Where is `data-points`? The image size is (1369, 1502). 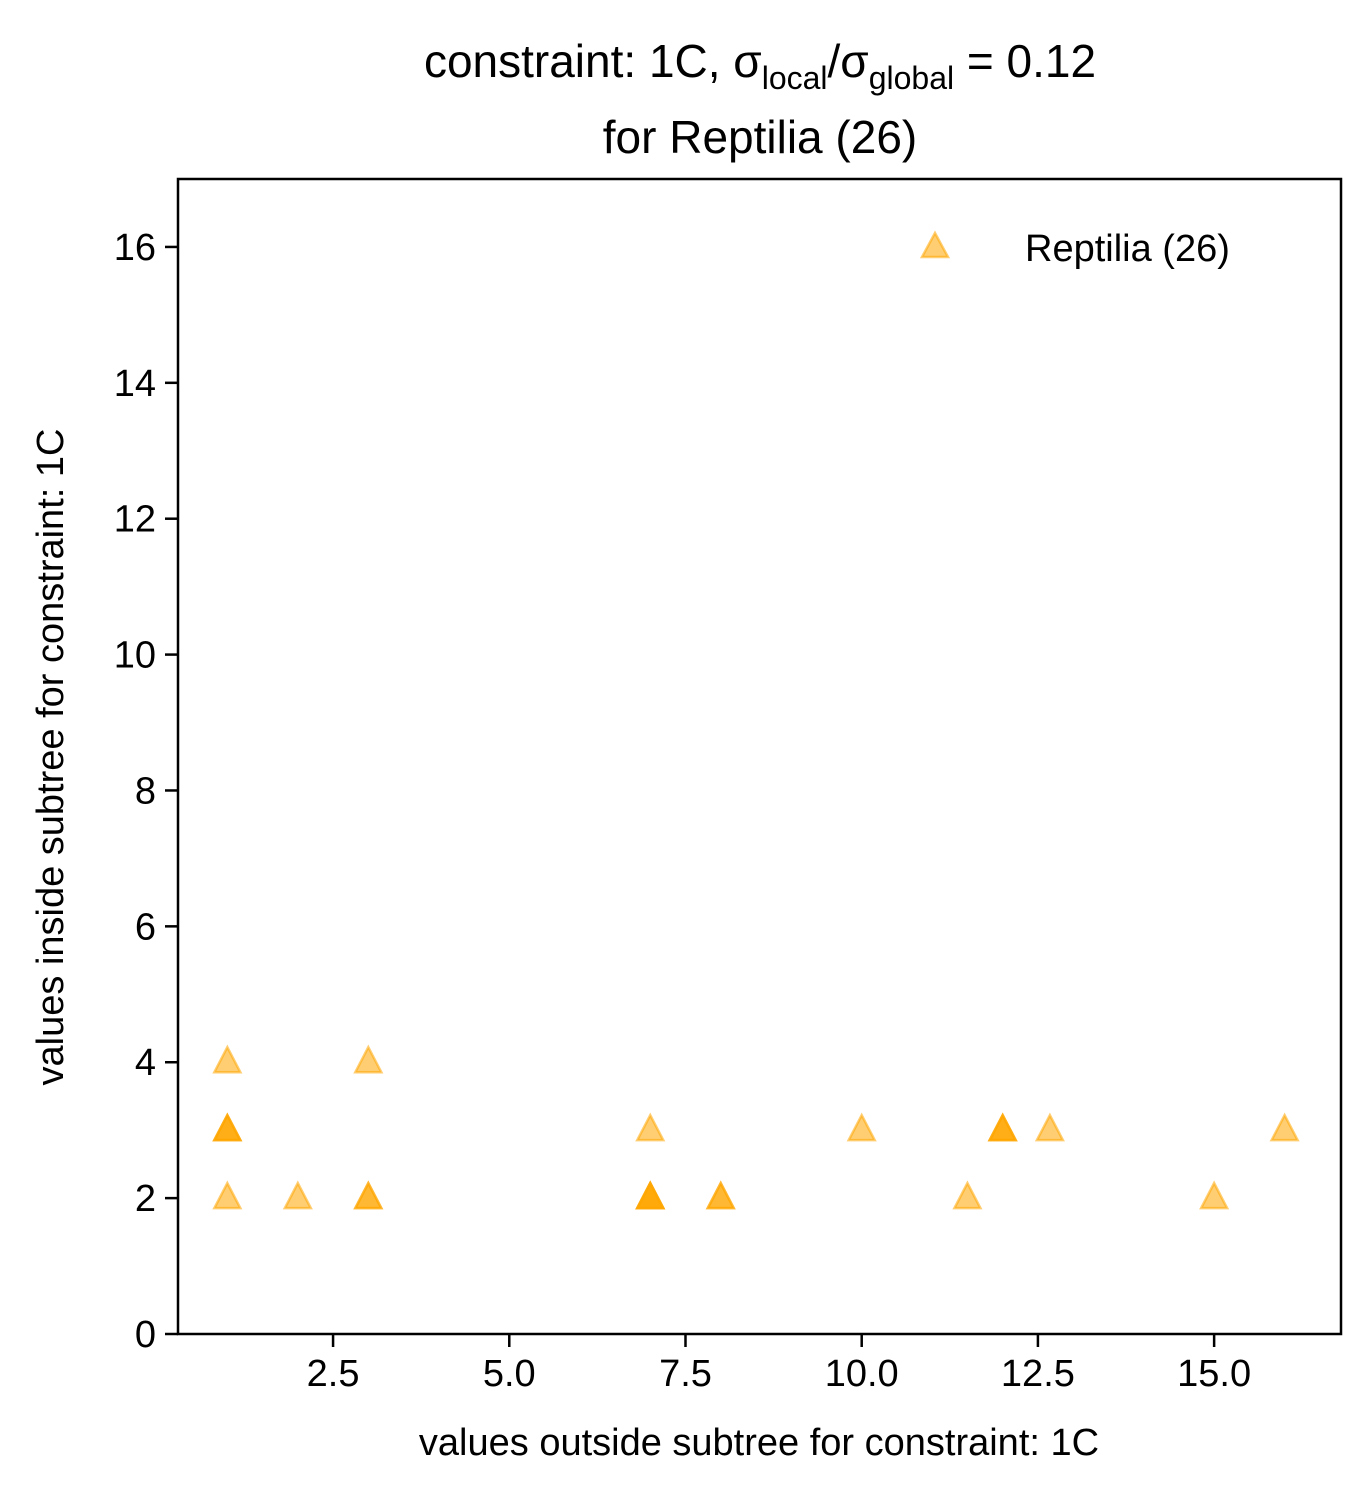
data-points is located at coordinates (756, 1127).